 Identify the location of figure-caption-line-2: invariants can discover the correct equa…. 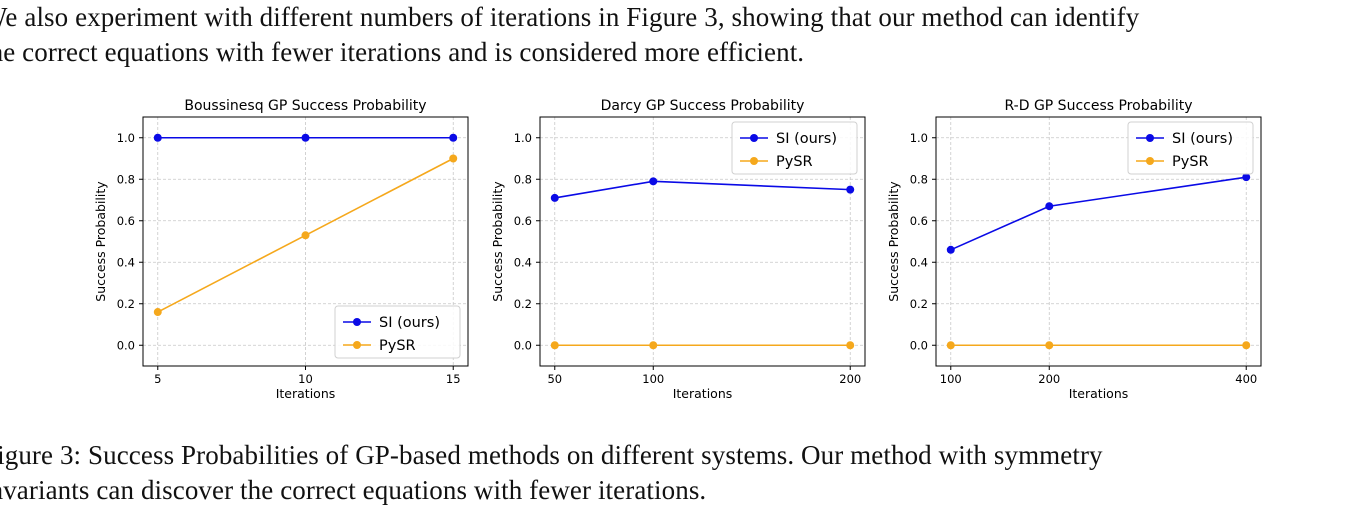
(353, 490).